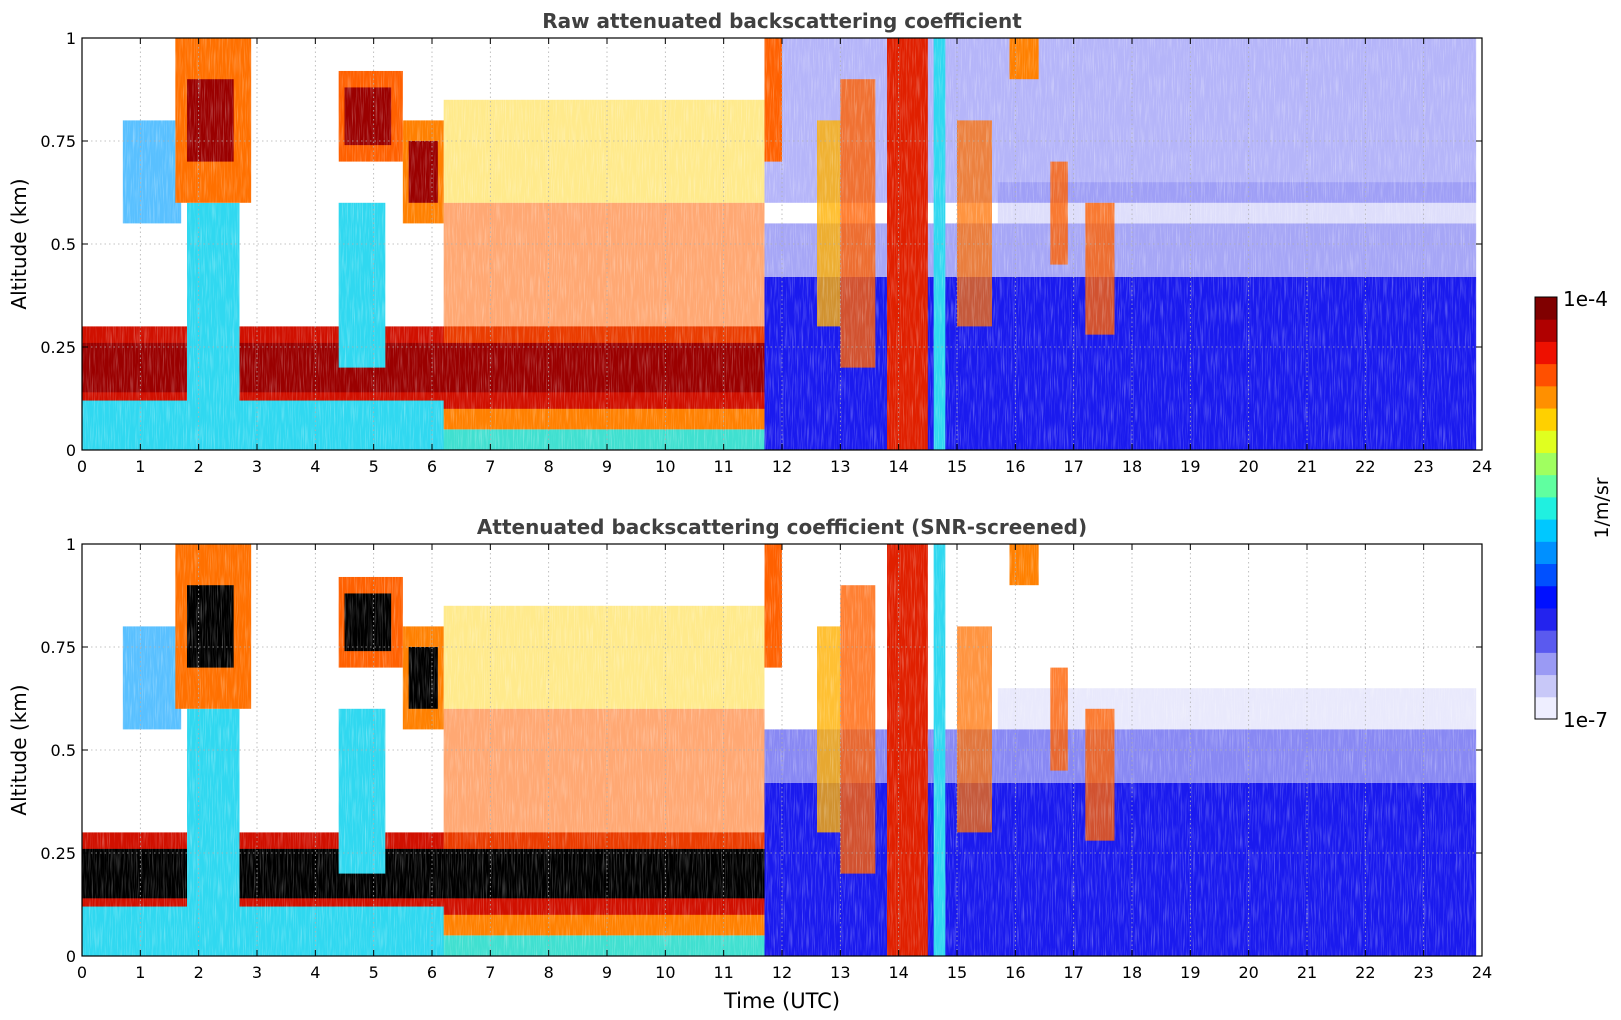 This screenshot has width=1621, height=1020. I want to click on colorbar-swatches, so click(1546, 508).